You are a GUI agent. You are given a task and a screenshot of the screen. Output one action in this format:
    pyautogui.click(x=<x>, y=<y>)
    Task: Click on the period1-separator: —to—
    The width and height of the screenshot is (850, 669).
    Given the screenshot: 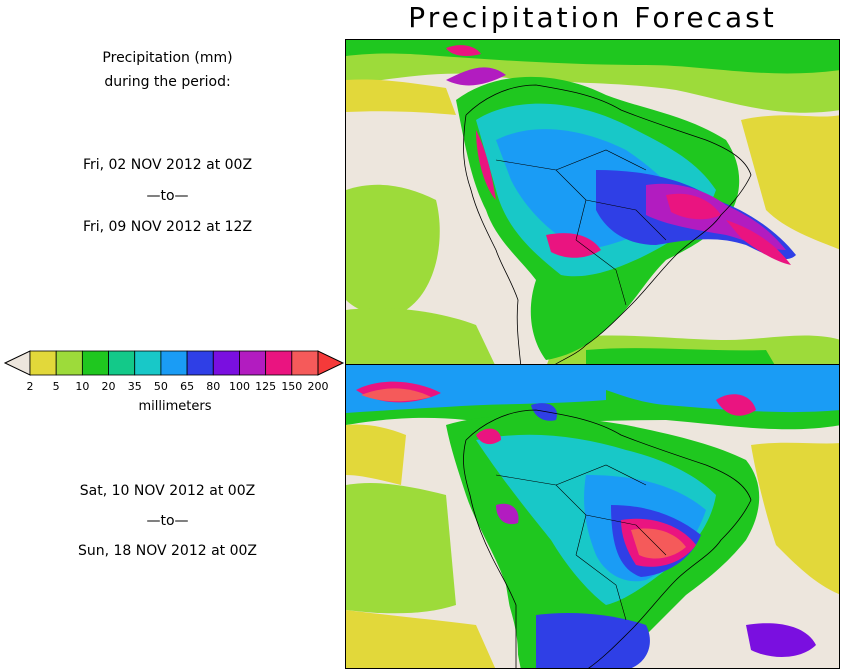 What is the action you would take?
    pyautogui.click(x=167, y=196)
    